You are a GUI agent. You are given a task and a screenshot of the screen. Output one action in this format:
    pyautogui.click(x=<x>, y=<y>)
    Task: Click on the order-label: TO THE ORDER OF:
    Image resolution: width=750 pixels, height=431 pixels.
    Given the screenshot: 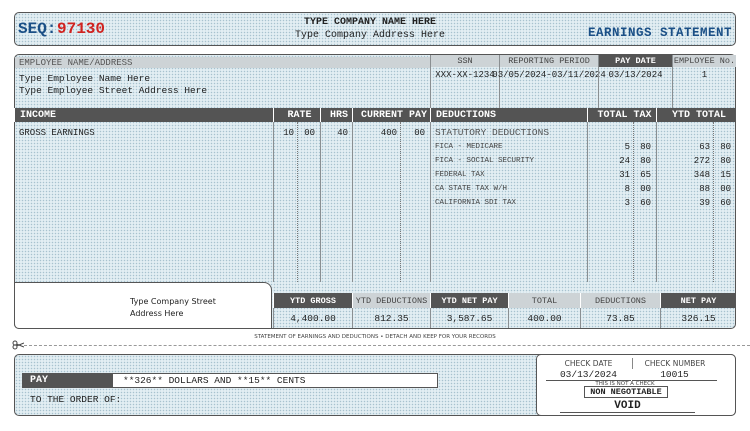 What is the action you would take?
    pyautogui.click(x=76, y=399)
    